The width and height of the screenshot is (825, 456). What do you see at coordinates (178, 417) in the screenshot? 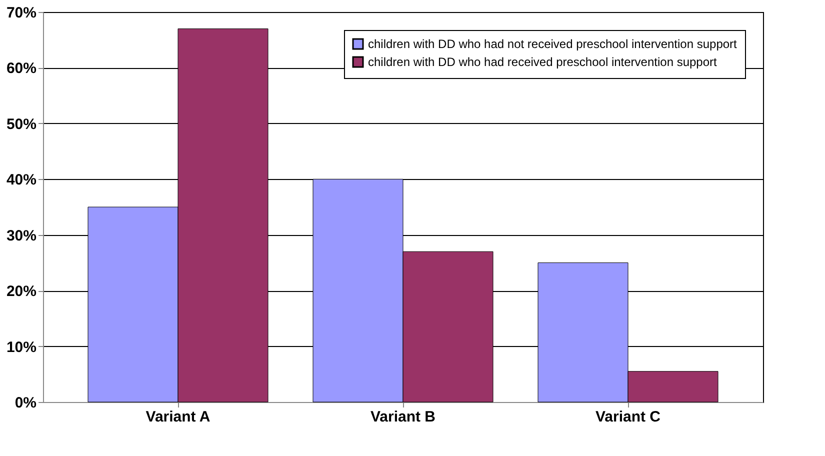
I see `x-tick-label: Variant A` at bounding box center [178, 417].